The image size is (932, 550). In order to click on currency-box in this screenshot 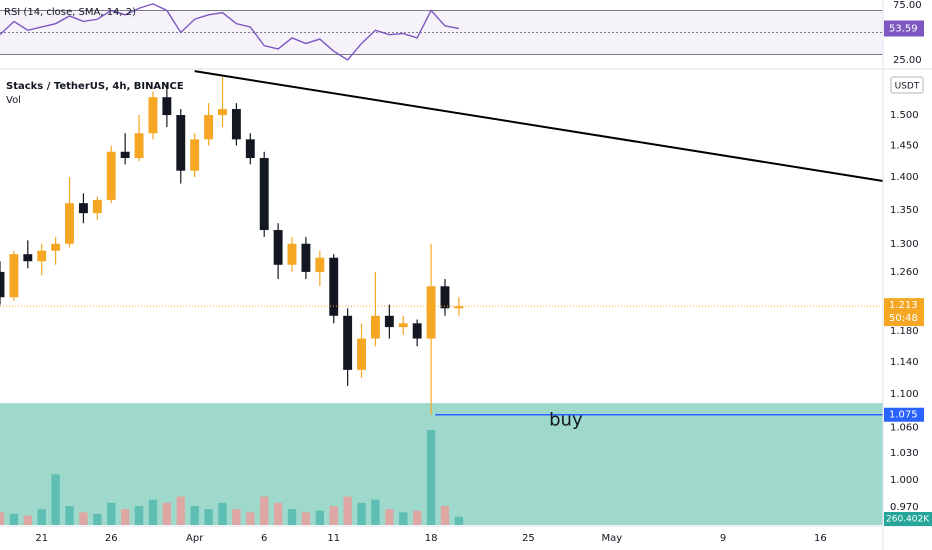, I will do `click(907, 85)`.